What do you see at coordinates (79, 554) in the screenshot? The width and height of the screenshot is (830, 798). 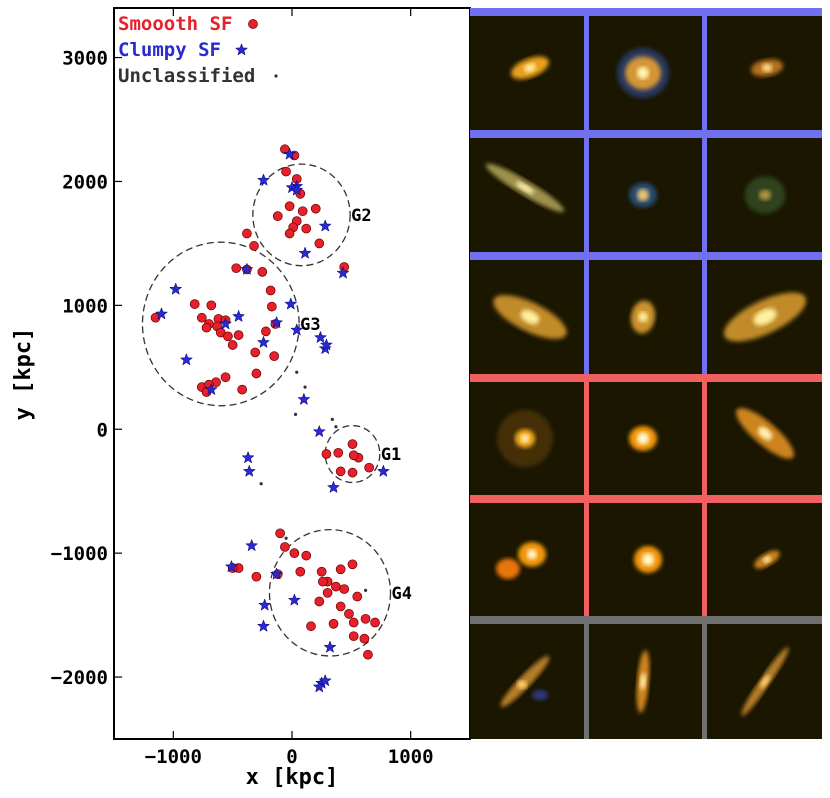 I see `y-tick-label: −1000` at bounding box center [79, 554].